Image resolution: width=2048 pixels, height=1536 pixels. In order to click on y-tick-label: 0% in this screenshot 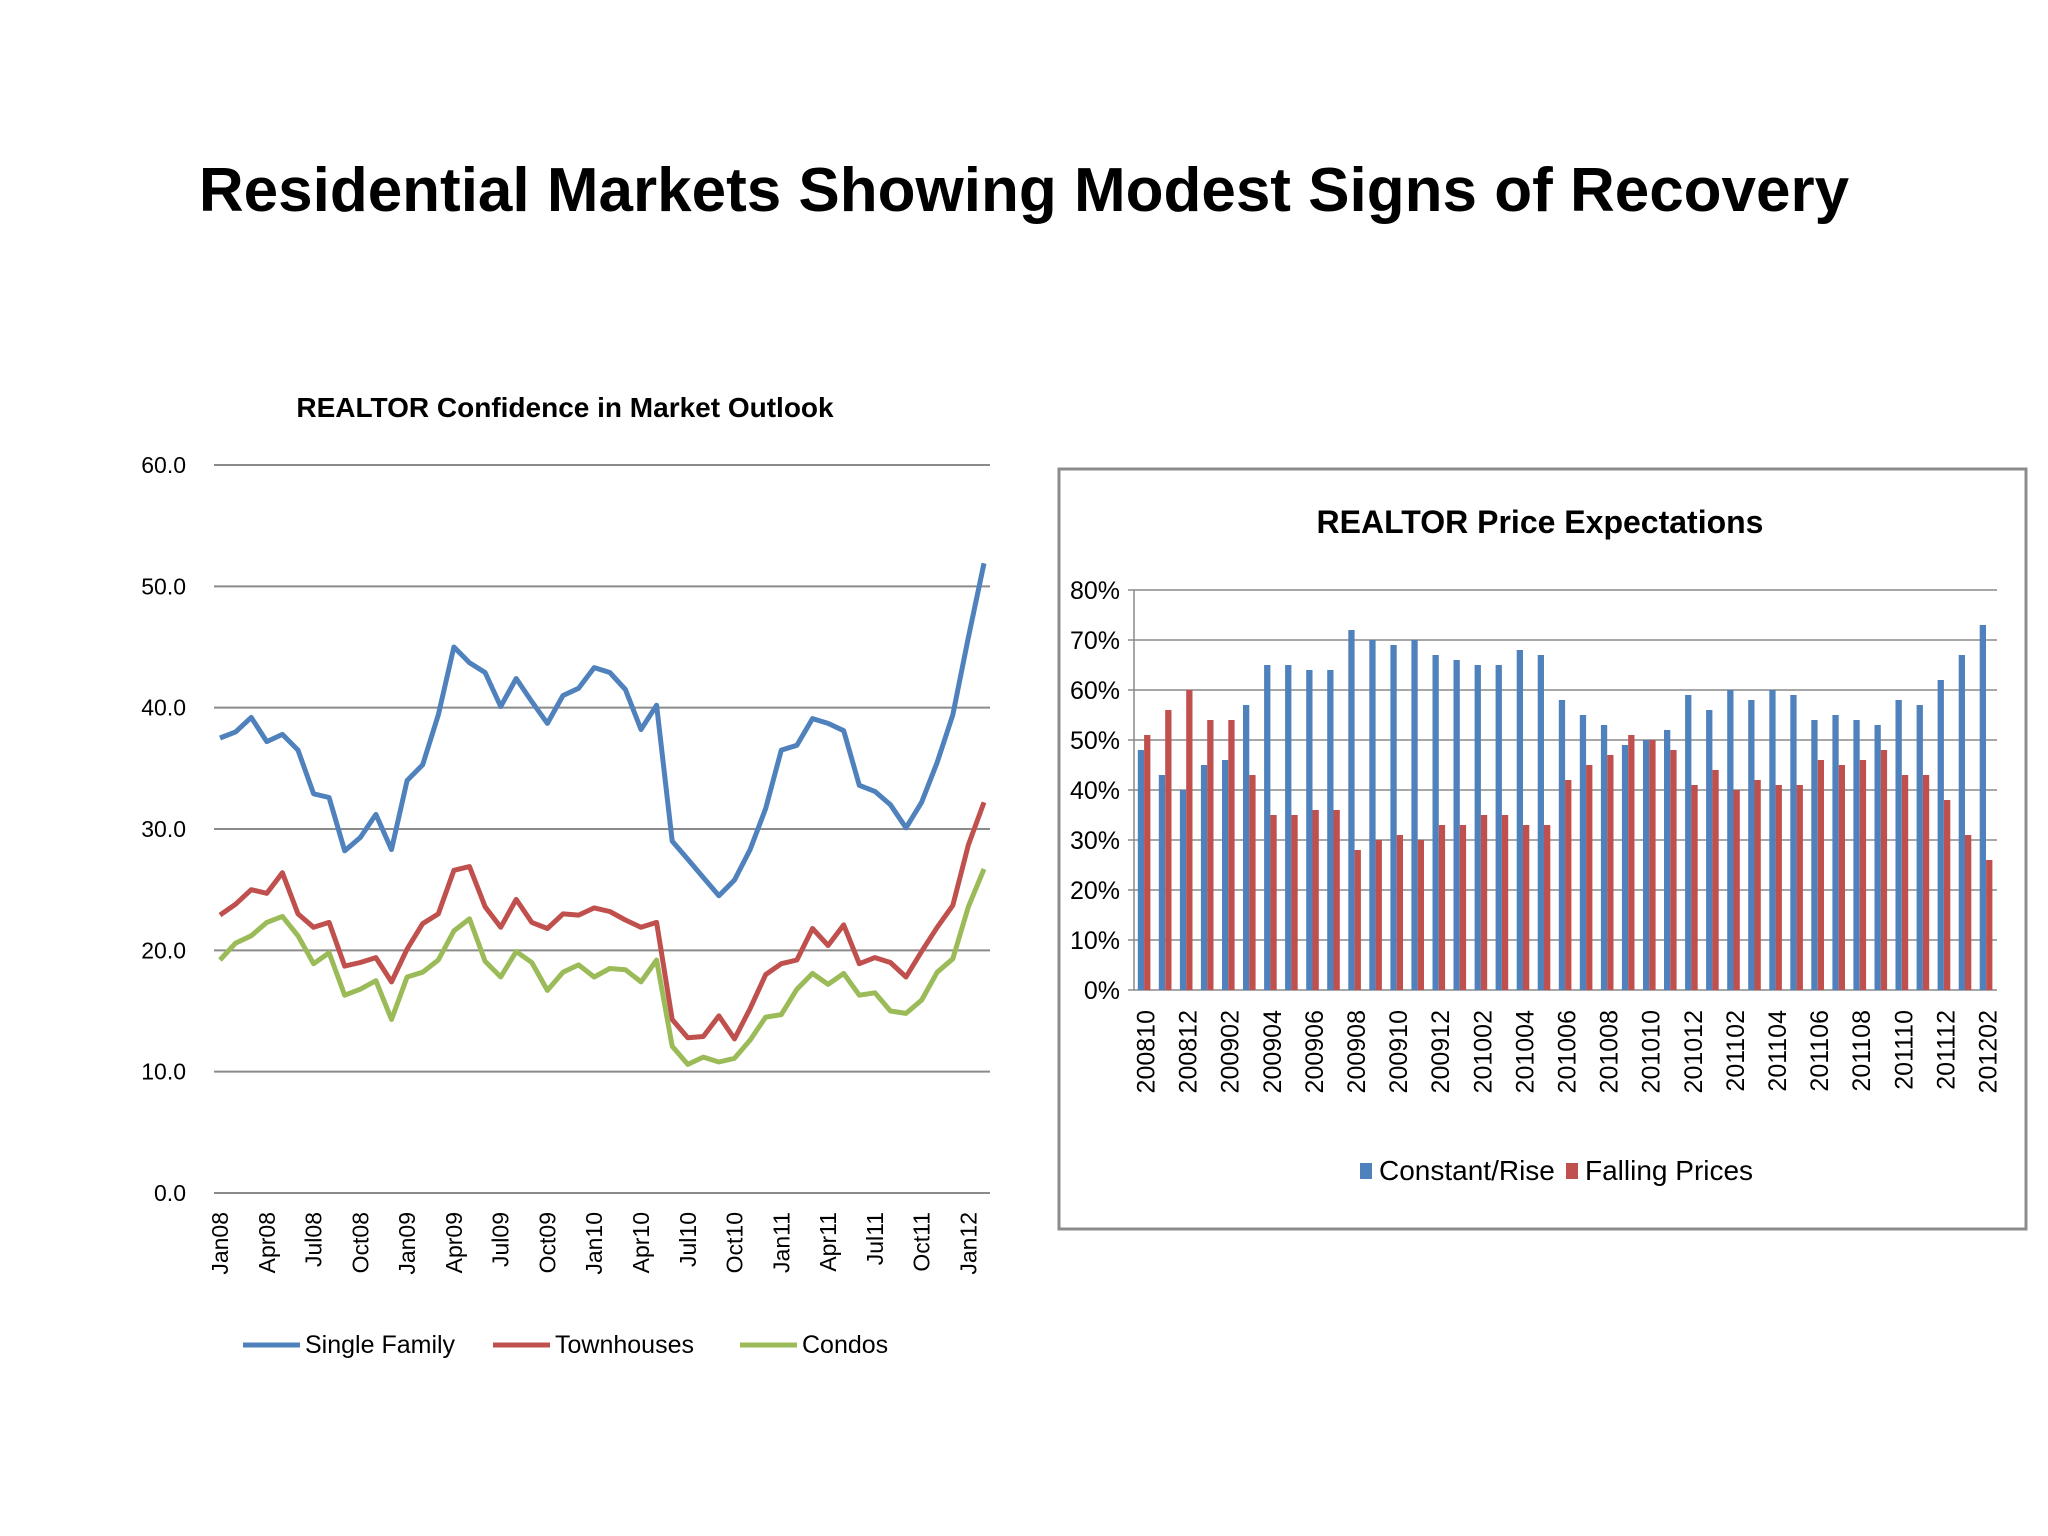, I will do `click(1102, 991)`.